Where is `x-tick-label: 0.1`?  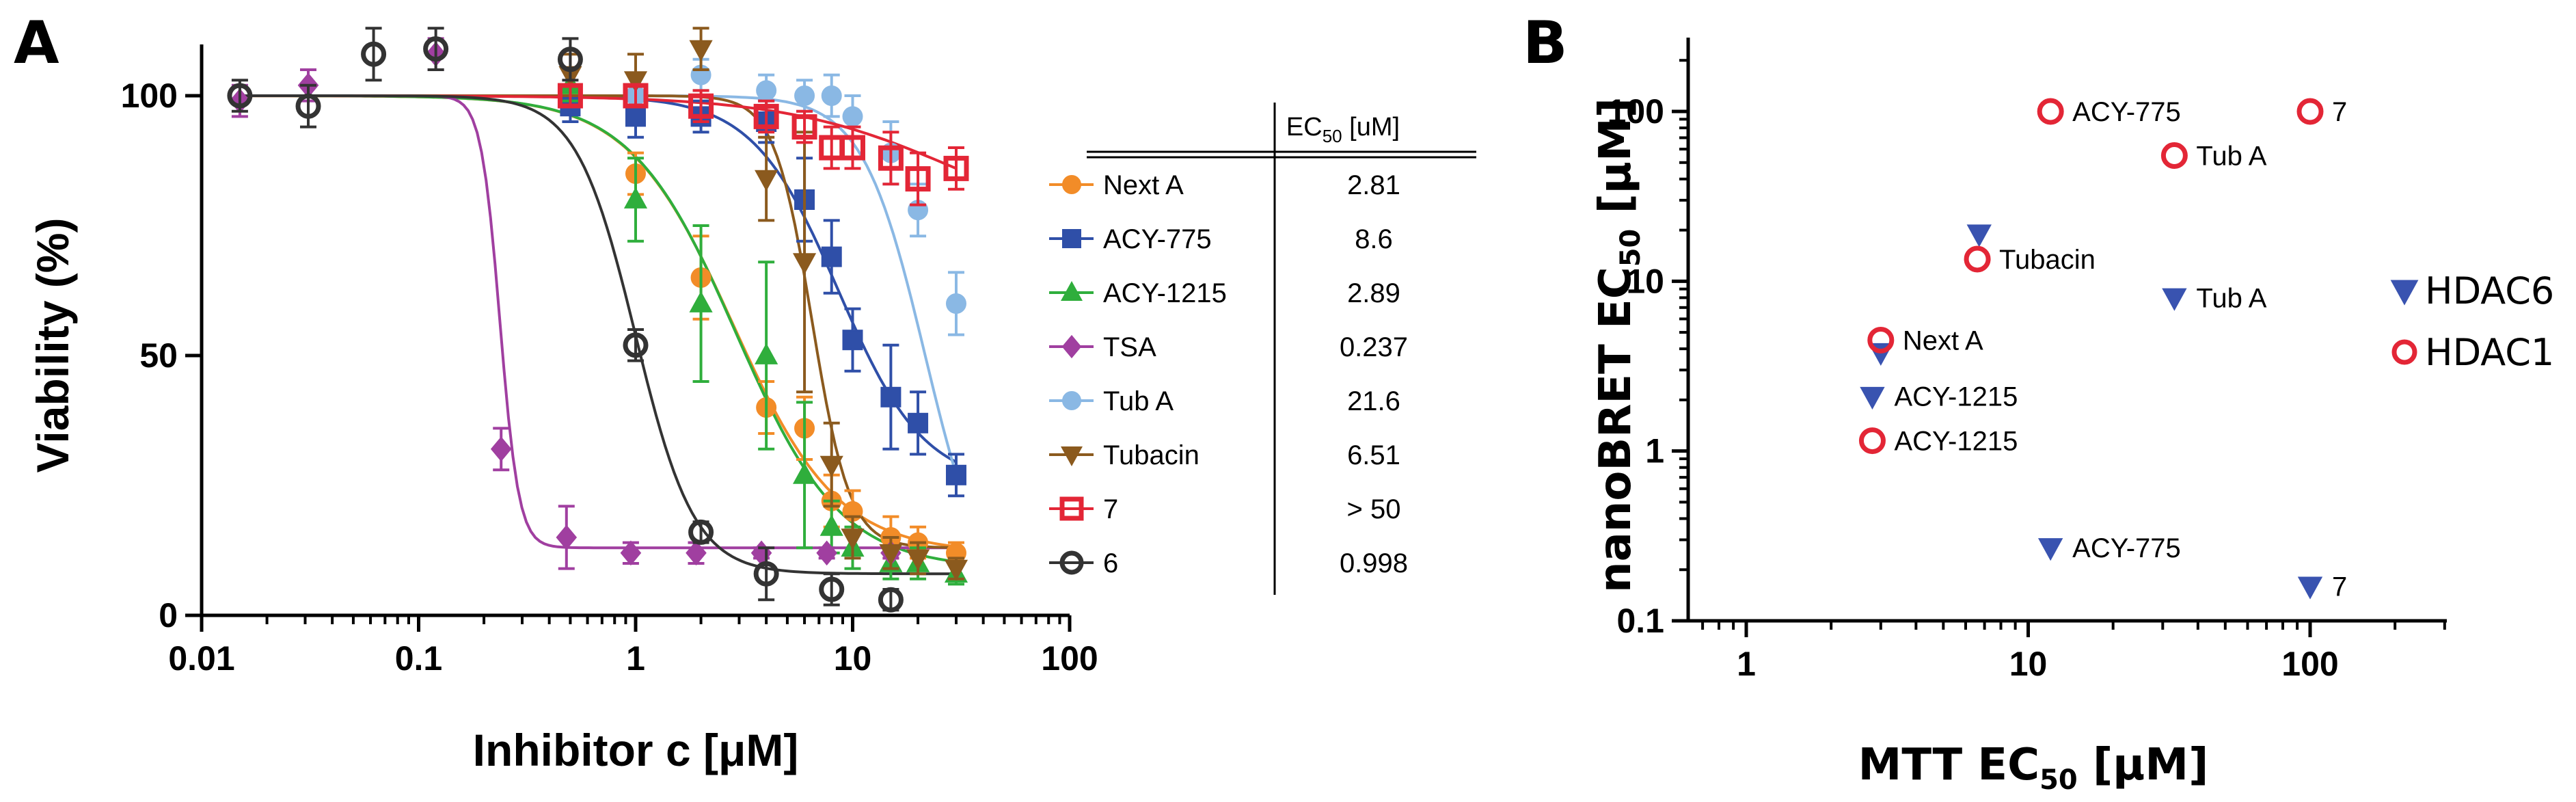
x-tick-label: 0.1 is located at coordinates (419, 658).